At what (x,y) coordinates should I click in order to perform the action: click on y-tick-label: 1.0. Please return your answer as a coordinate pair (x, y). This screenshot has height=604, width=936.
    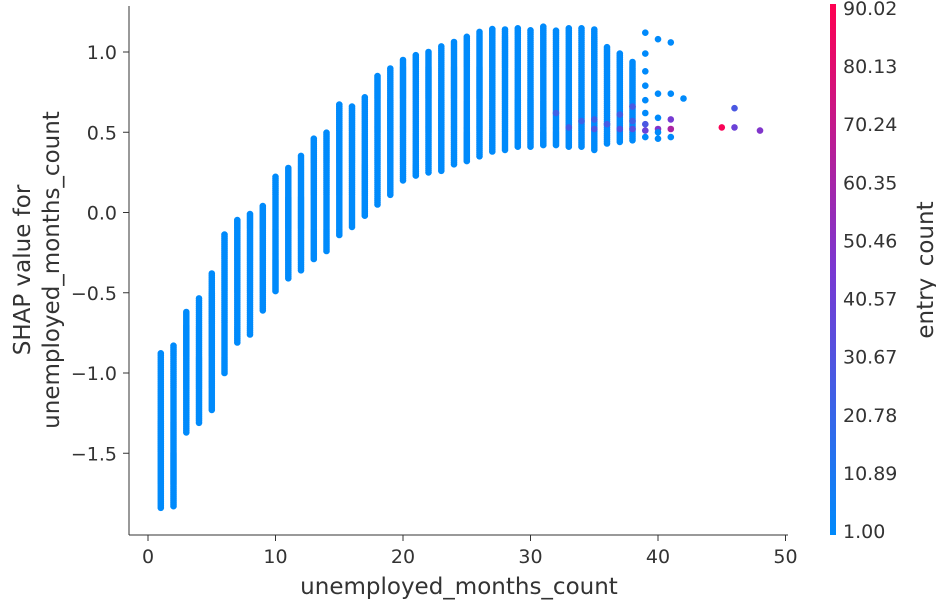
    Looking at the image, I should click on (102, 53).